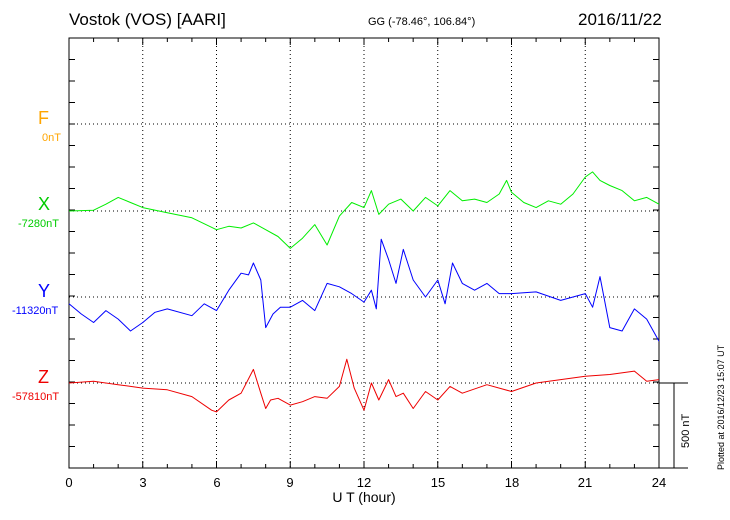 Image resolution: width=730 pixels, height=520 pixels. I want to click on trace-x, so click(364, 210).